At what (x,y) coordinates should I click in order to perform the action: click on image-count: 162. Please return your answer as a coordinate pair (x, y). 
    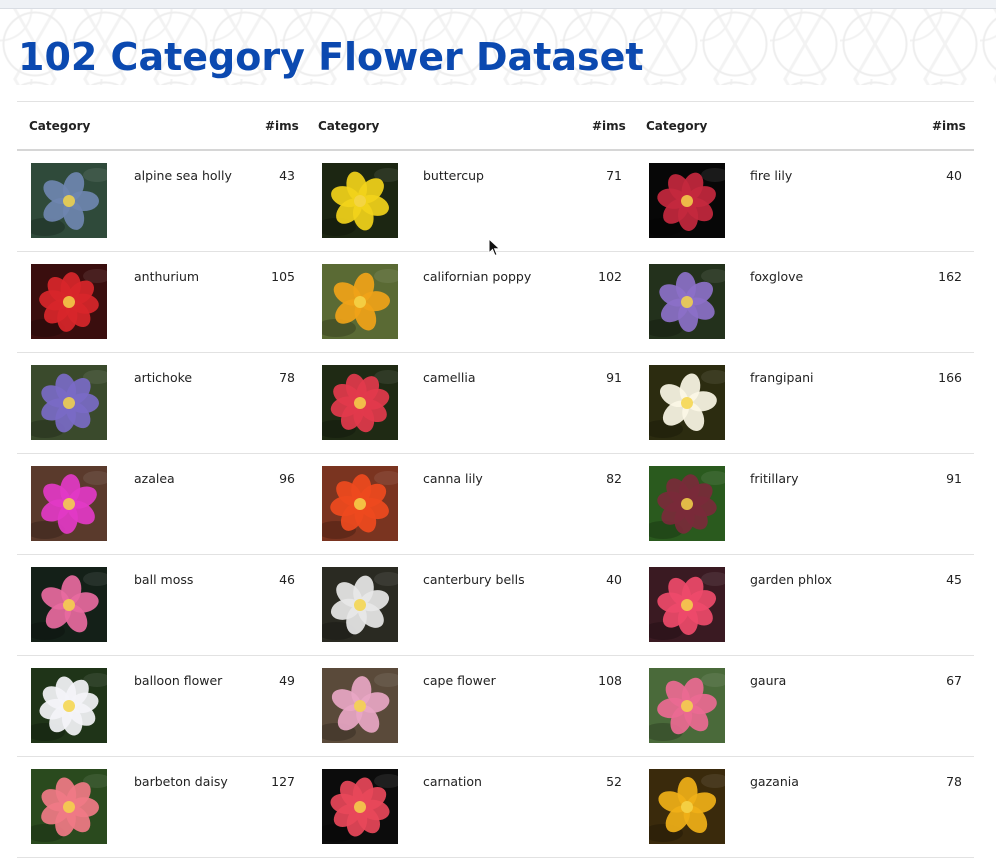
    Looking at the image, I should click on (950, 276).